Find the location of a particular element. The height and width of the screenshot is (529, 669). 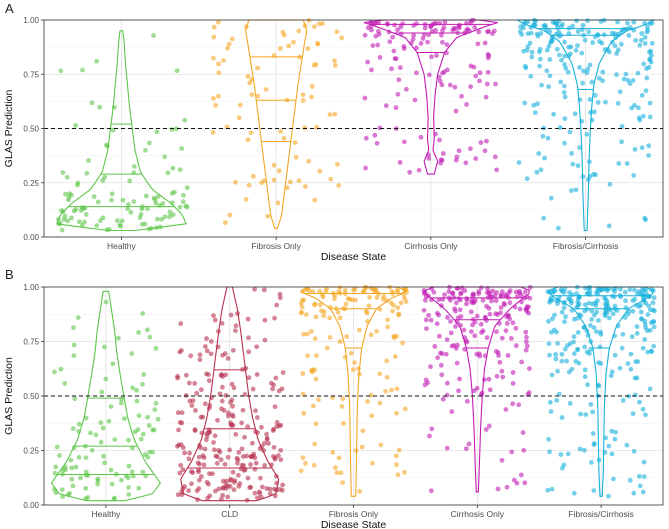

y-axis: 0.00 0.25 0.50 0.75 1.00 GLAS Prediction is located at coordinates (23, 396).